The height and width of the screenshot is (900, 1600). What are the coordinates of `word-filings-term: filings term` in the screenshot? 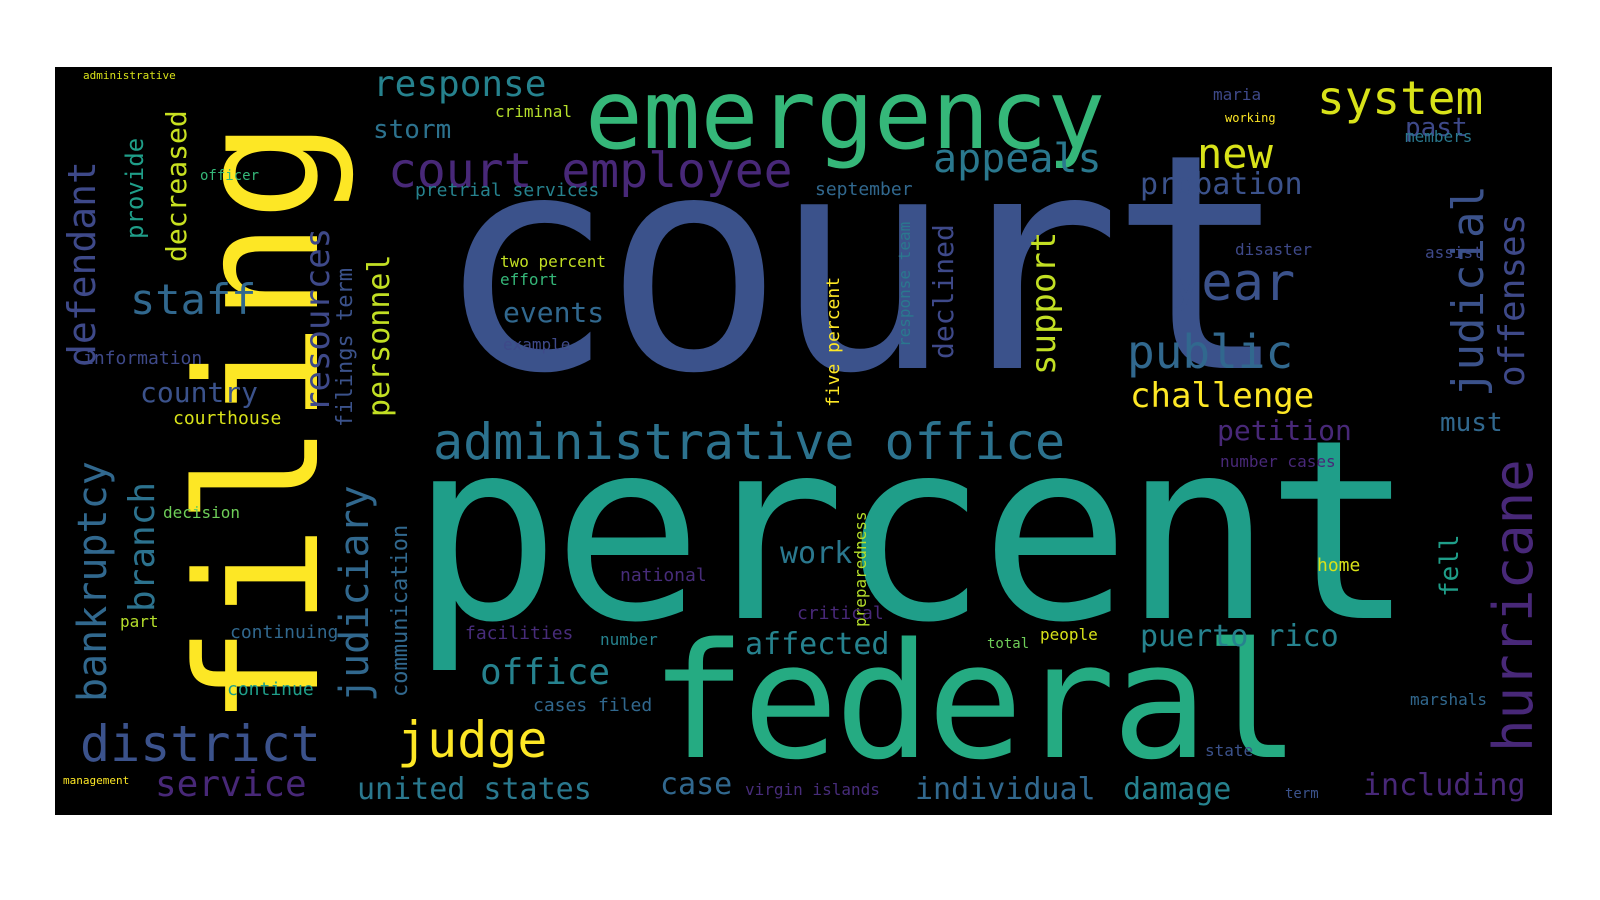 It's located at (345, 347).